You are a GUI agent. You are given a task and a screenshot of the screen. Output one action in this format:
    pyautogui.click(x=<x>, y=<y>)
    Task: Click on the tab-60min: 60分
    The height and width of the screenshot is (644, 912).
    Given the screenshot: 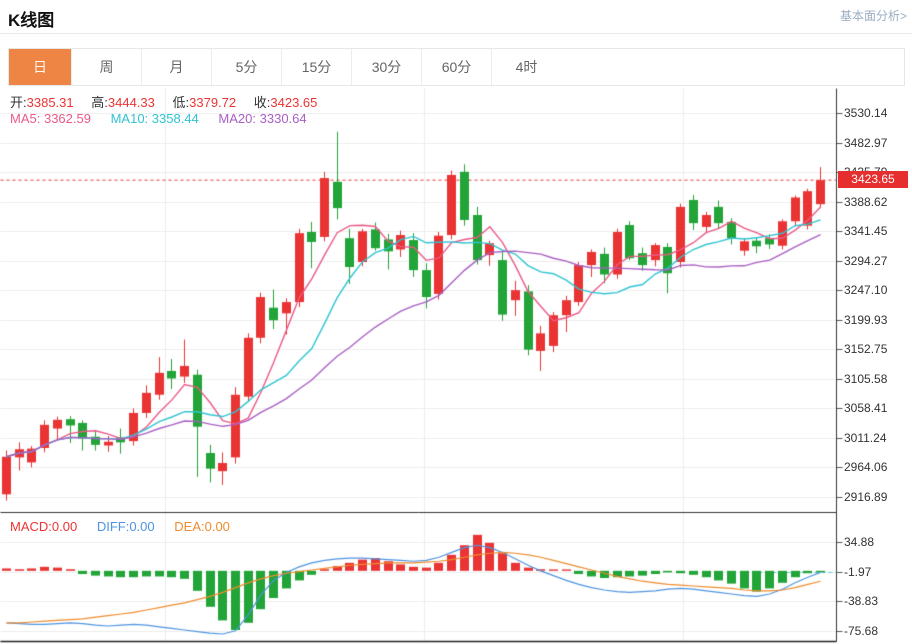 What is the action you would take?
    pyautogui.click(x=456, y=67)
    